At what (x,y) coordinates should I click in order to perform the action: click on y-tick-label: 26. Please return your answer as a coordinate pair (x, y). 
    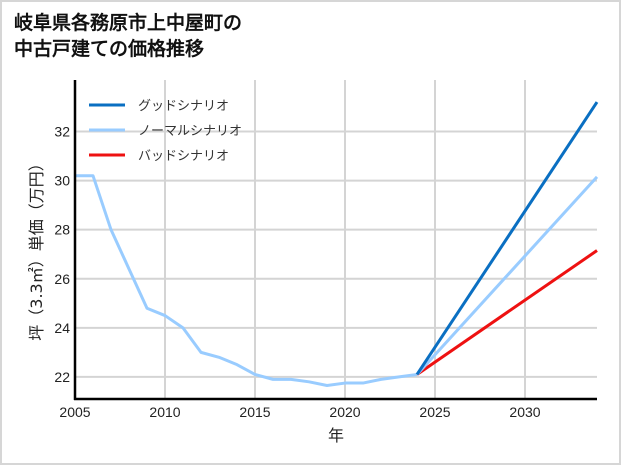
    Looking at the image, I should click on (62, 279).